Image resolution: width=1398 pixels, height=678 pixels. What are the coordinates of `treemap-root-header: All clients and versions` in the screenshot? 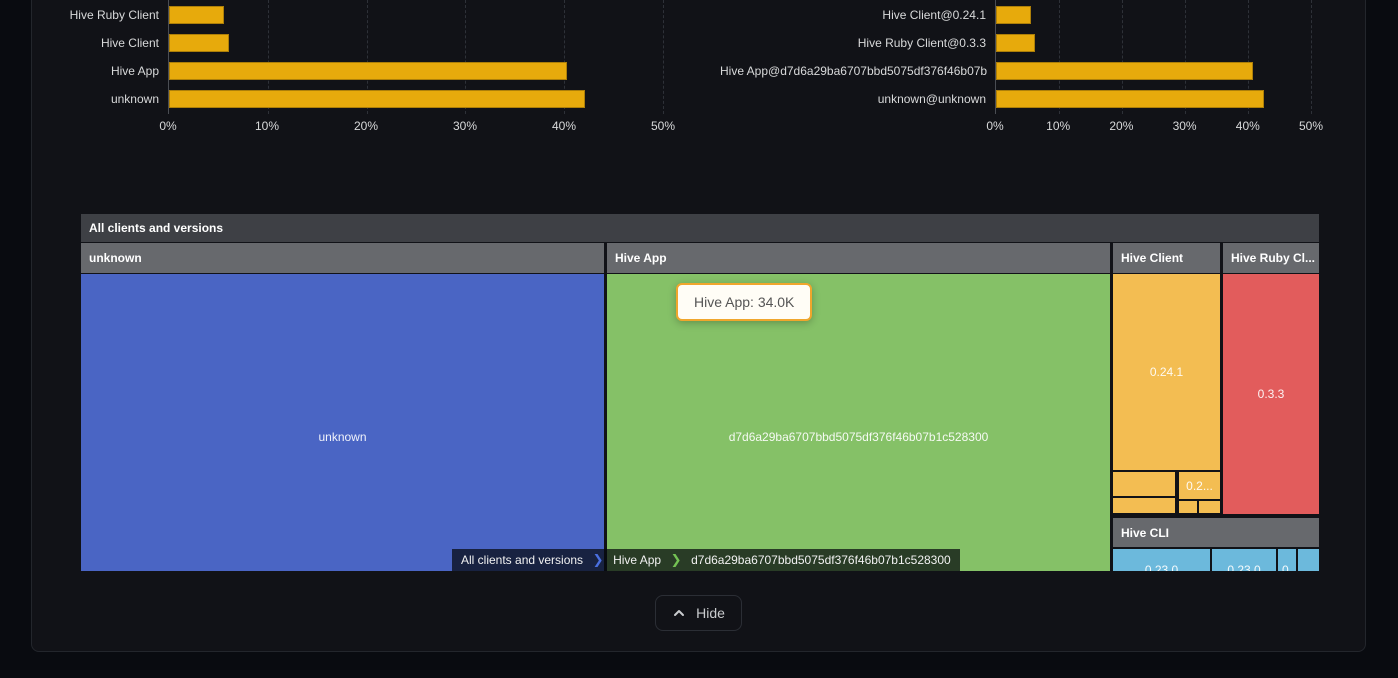 It's located at (700, 228).